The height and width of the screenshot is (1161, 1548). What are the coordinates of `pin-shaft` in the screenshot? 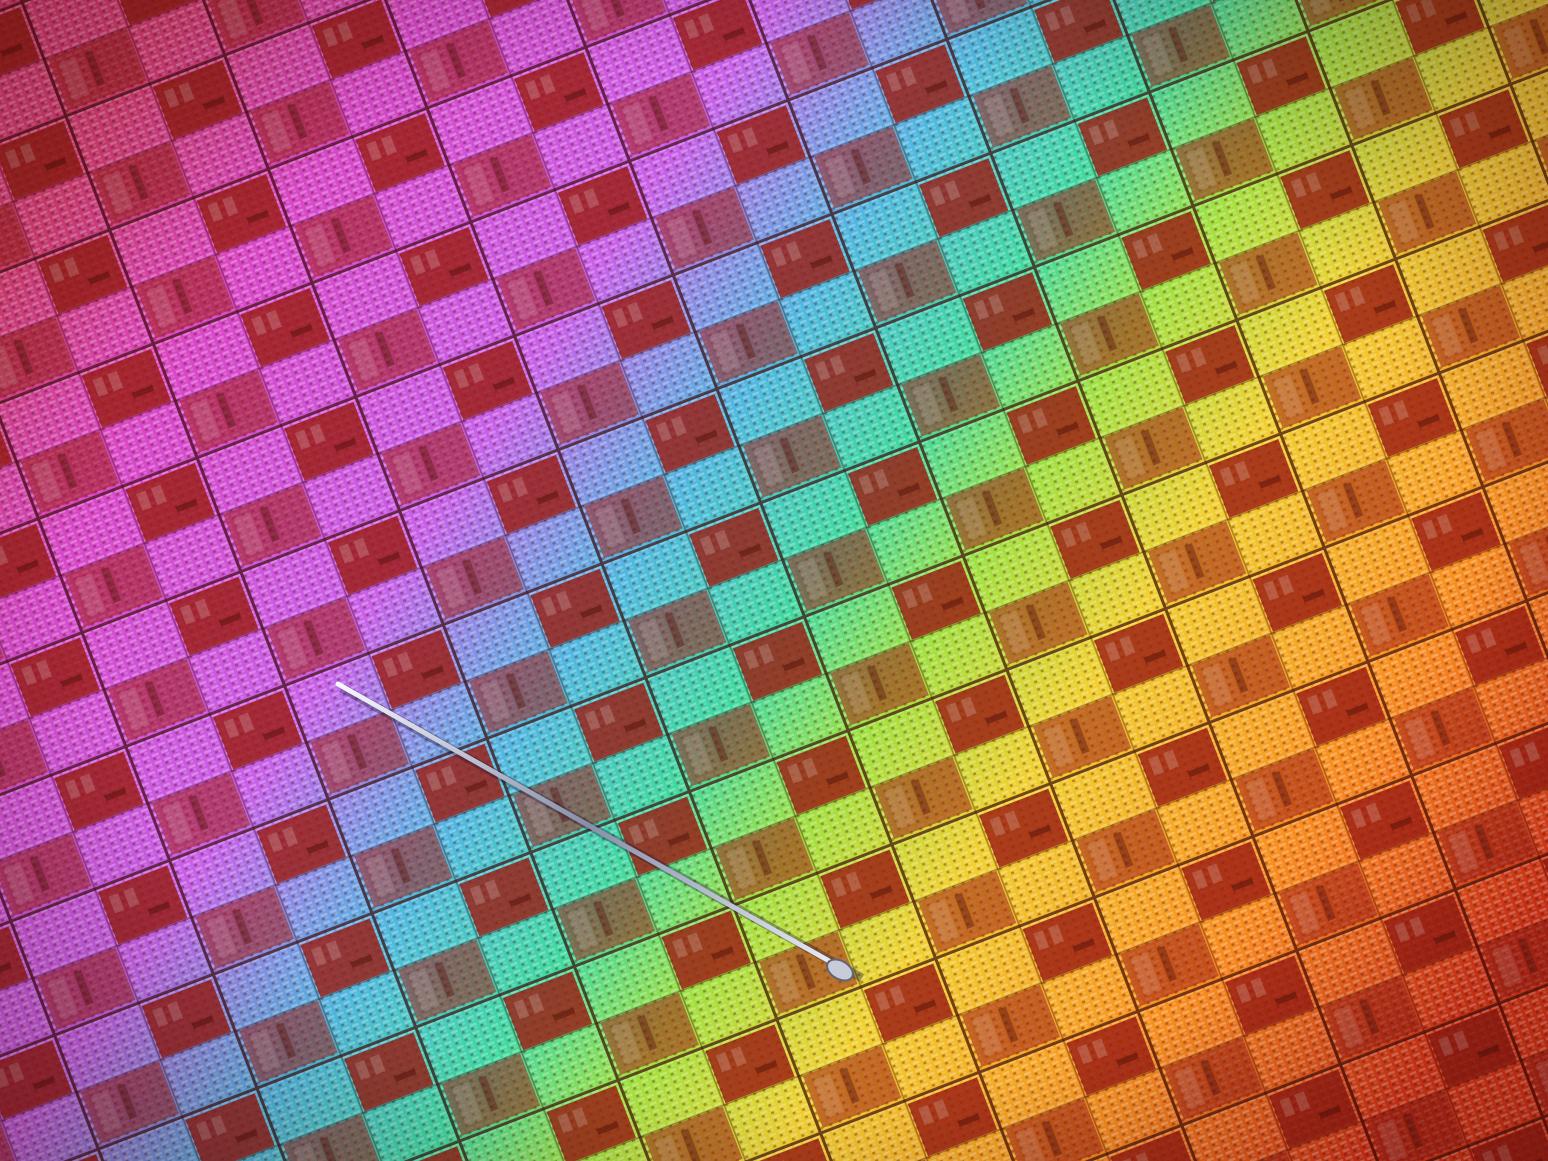 It's located at (588, 825).